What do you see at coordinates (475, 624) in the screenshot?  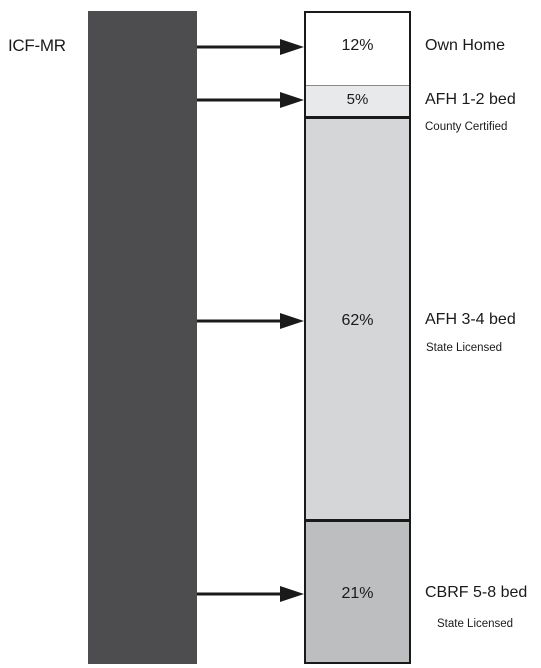 I see `sublabel-cbrf-5-8-bed: State Licensed` at bounding box center [475, 624].